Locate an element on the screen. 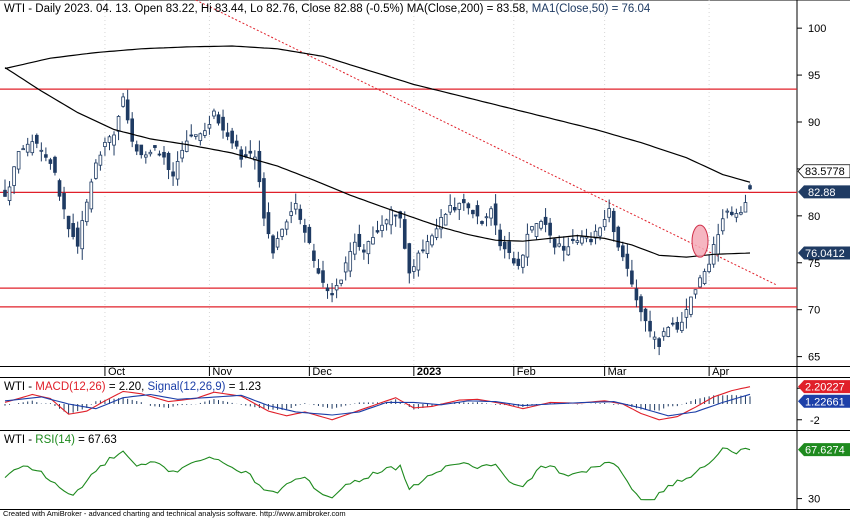 Image resolution: width=850 pixels, height=520 pixels. macd-header-signal-name: Signal(12,26,9) is located at coordinates (187, 387).